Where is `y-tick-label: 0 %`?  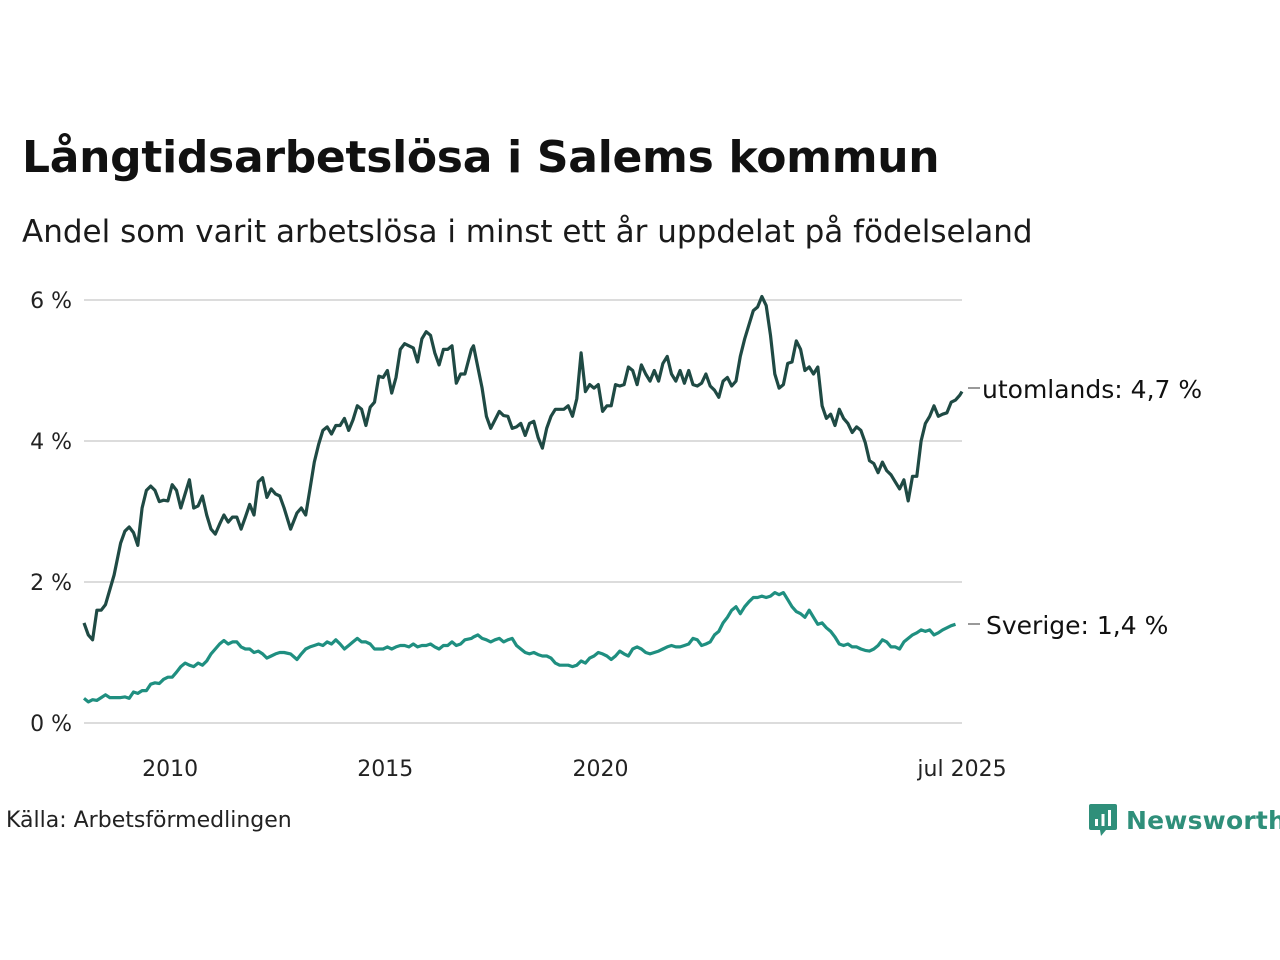
y-tick-label: 0 % is located at coordinates (51, 724).